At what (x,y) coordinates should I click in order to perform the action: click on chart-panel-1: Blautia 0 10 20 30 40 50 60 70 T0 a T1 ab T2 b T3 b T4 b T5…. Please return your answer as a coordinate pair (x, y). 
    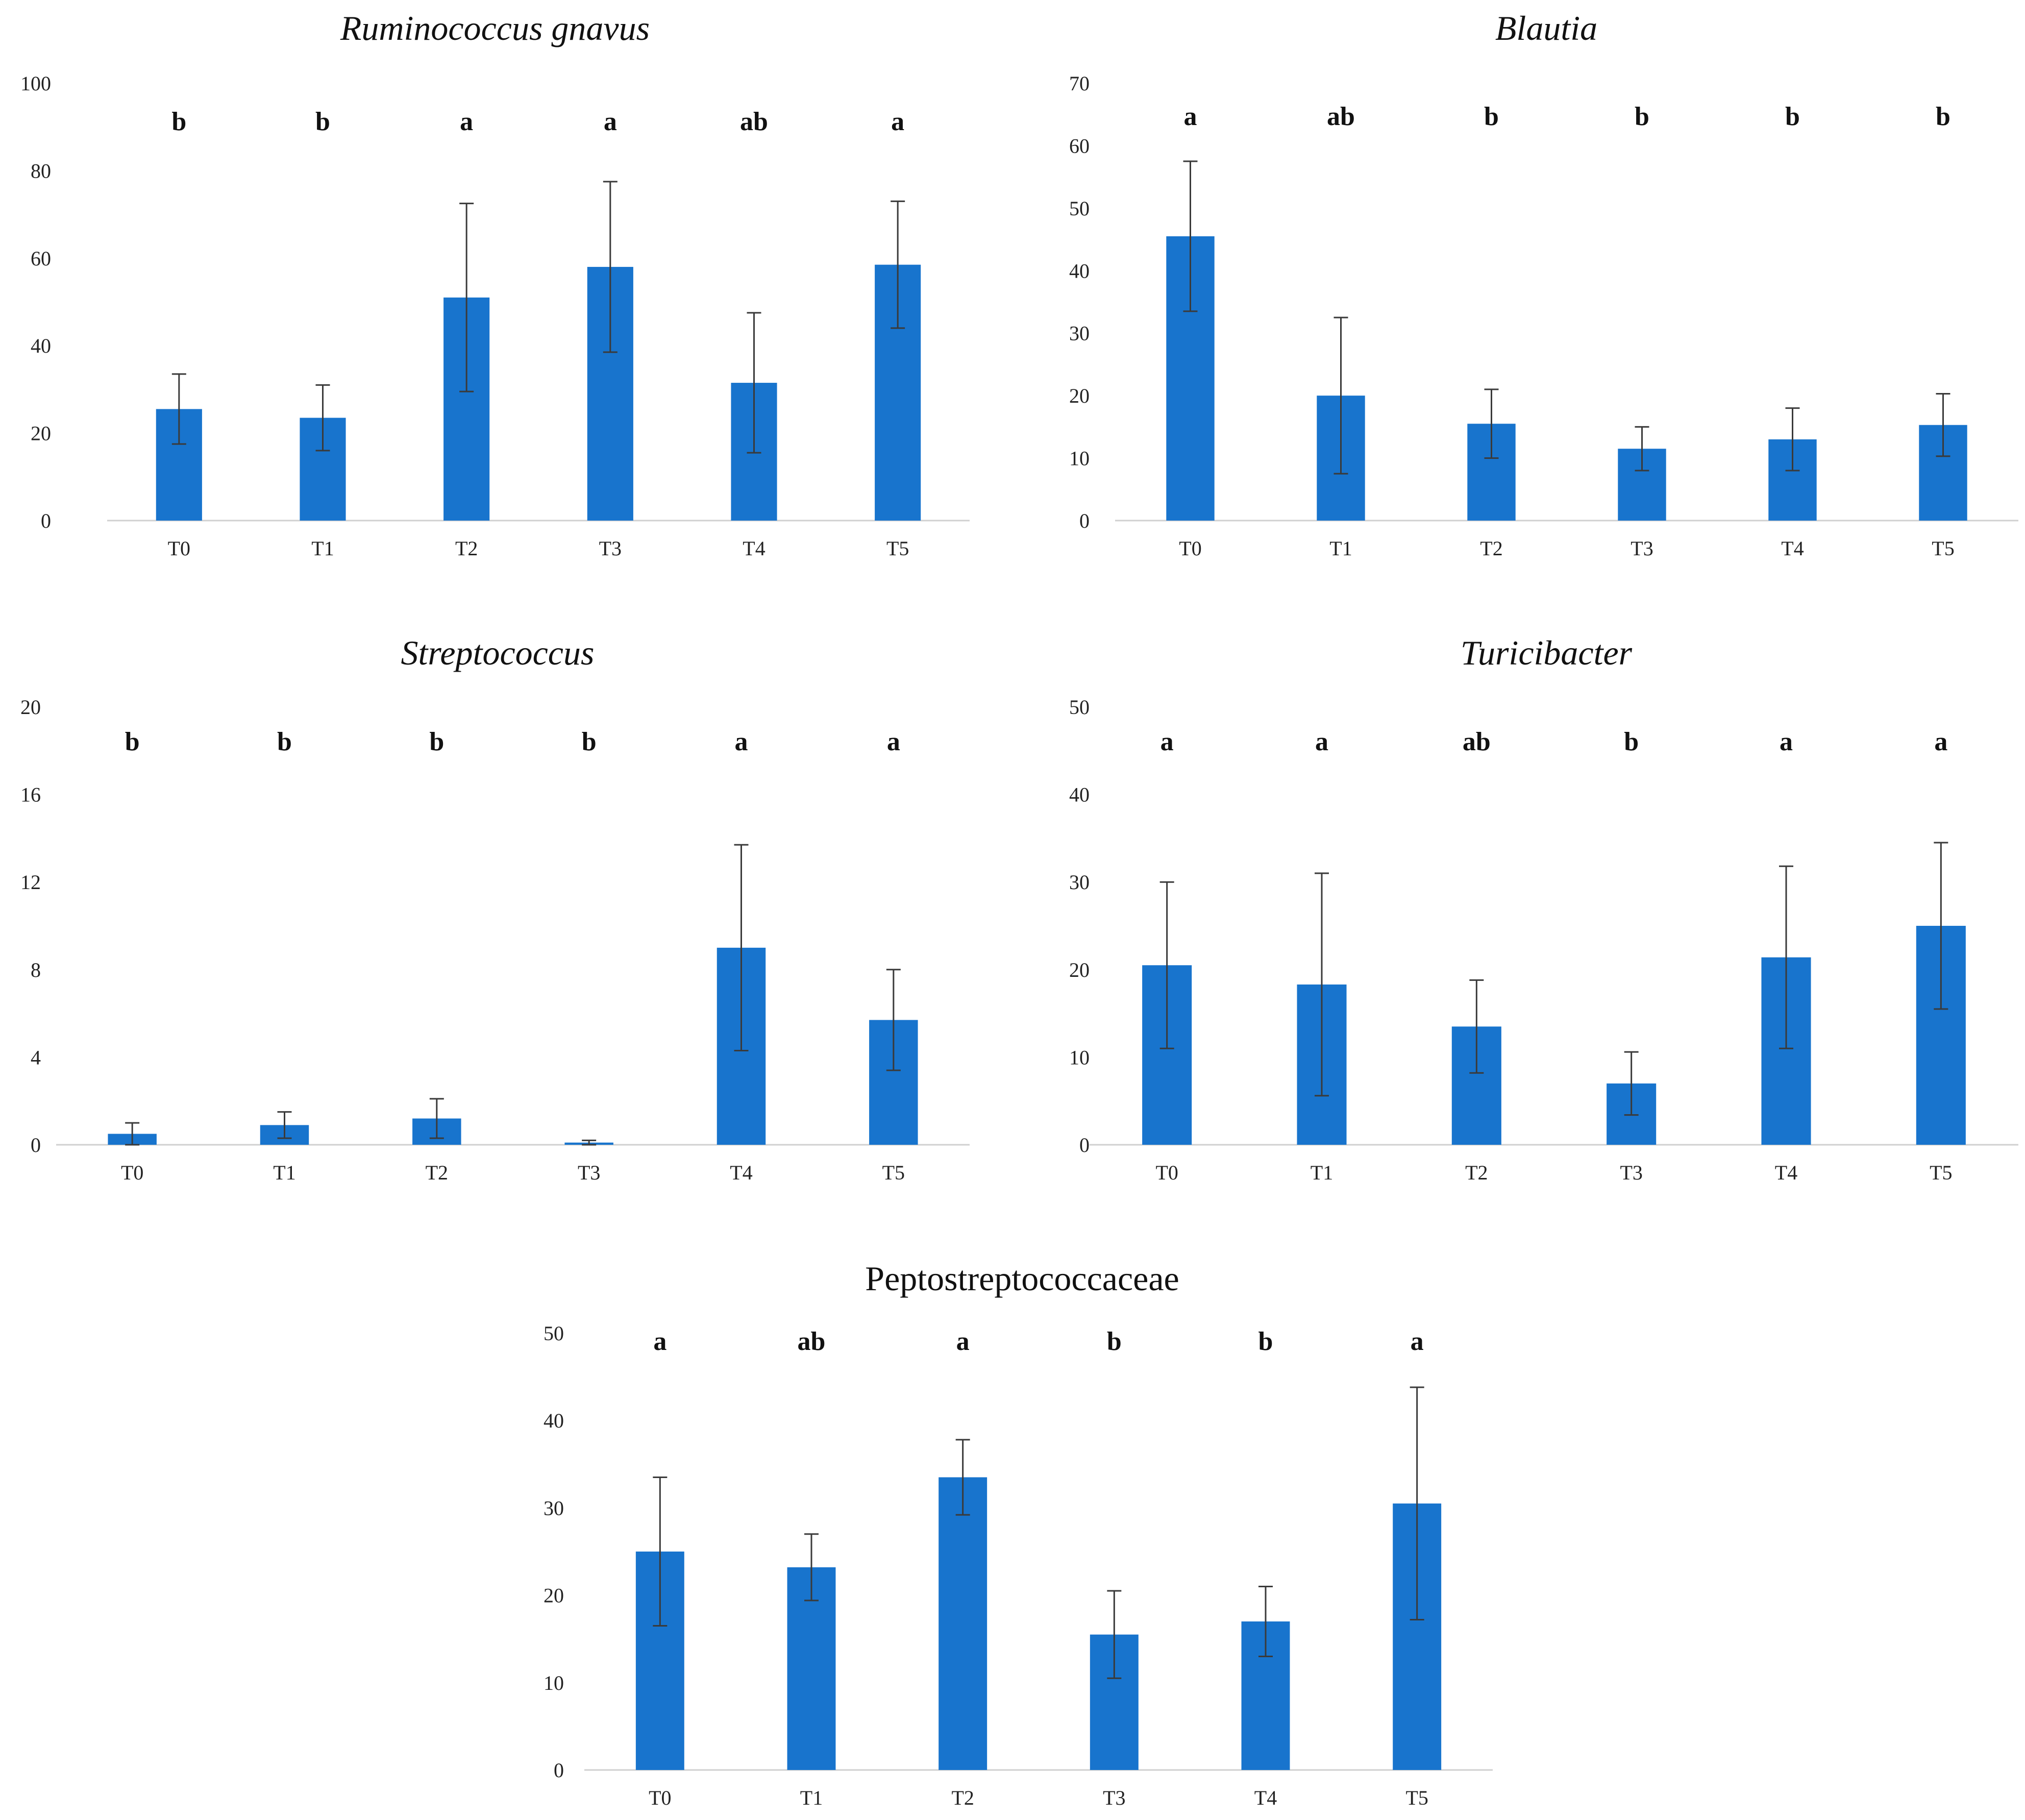
    Looking at the image, I should click on (1544, 284).